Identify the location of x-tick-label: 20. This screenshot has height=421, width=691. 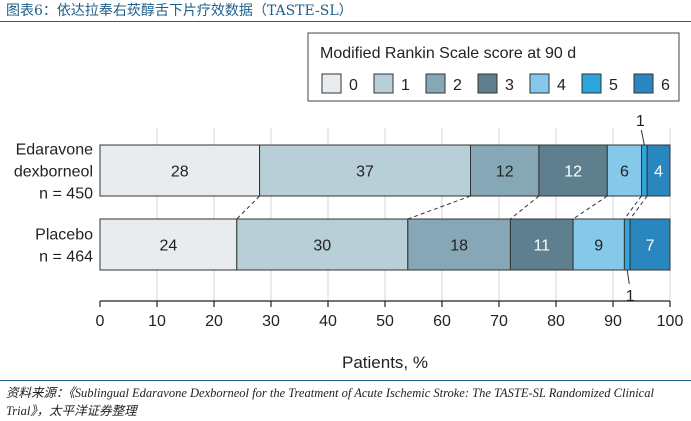
(214, 321).